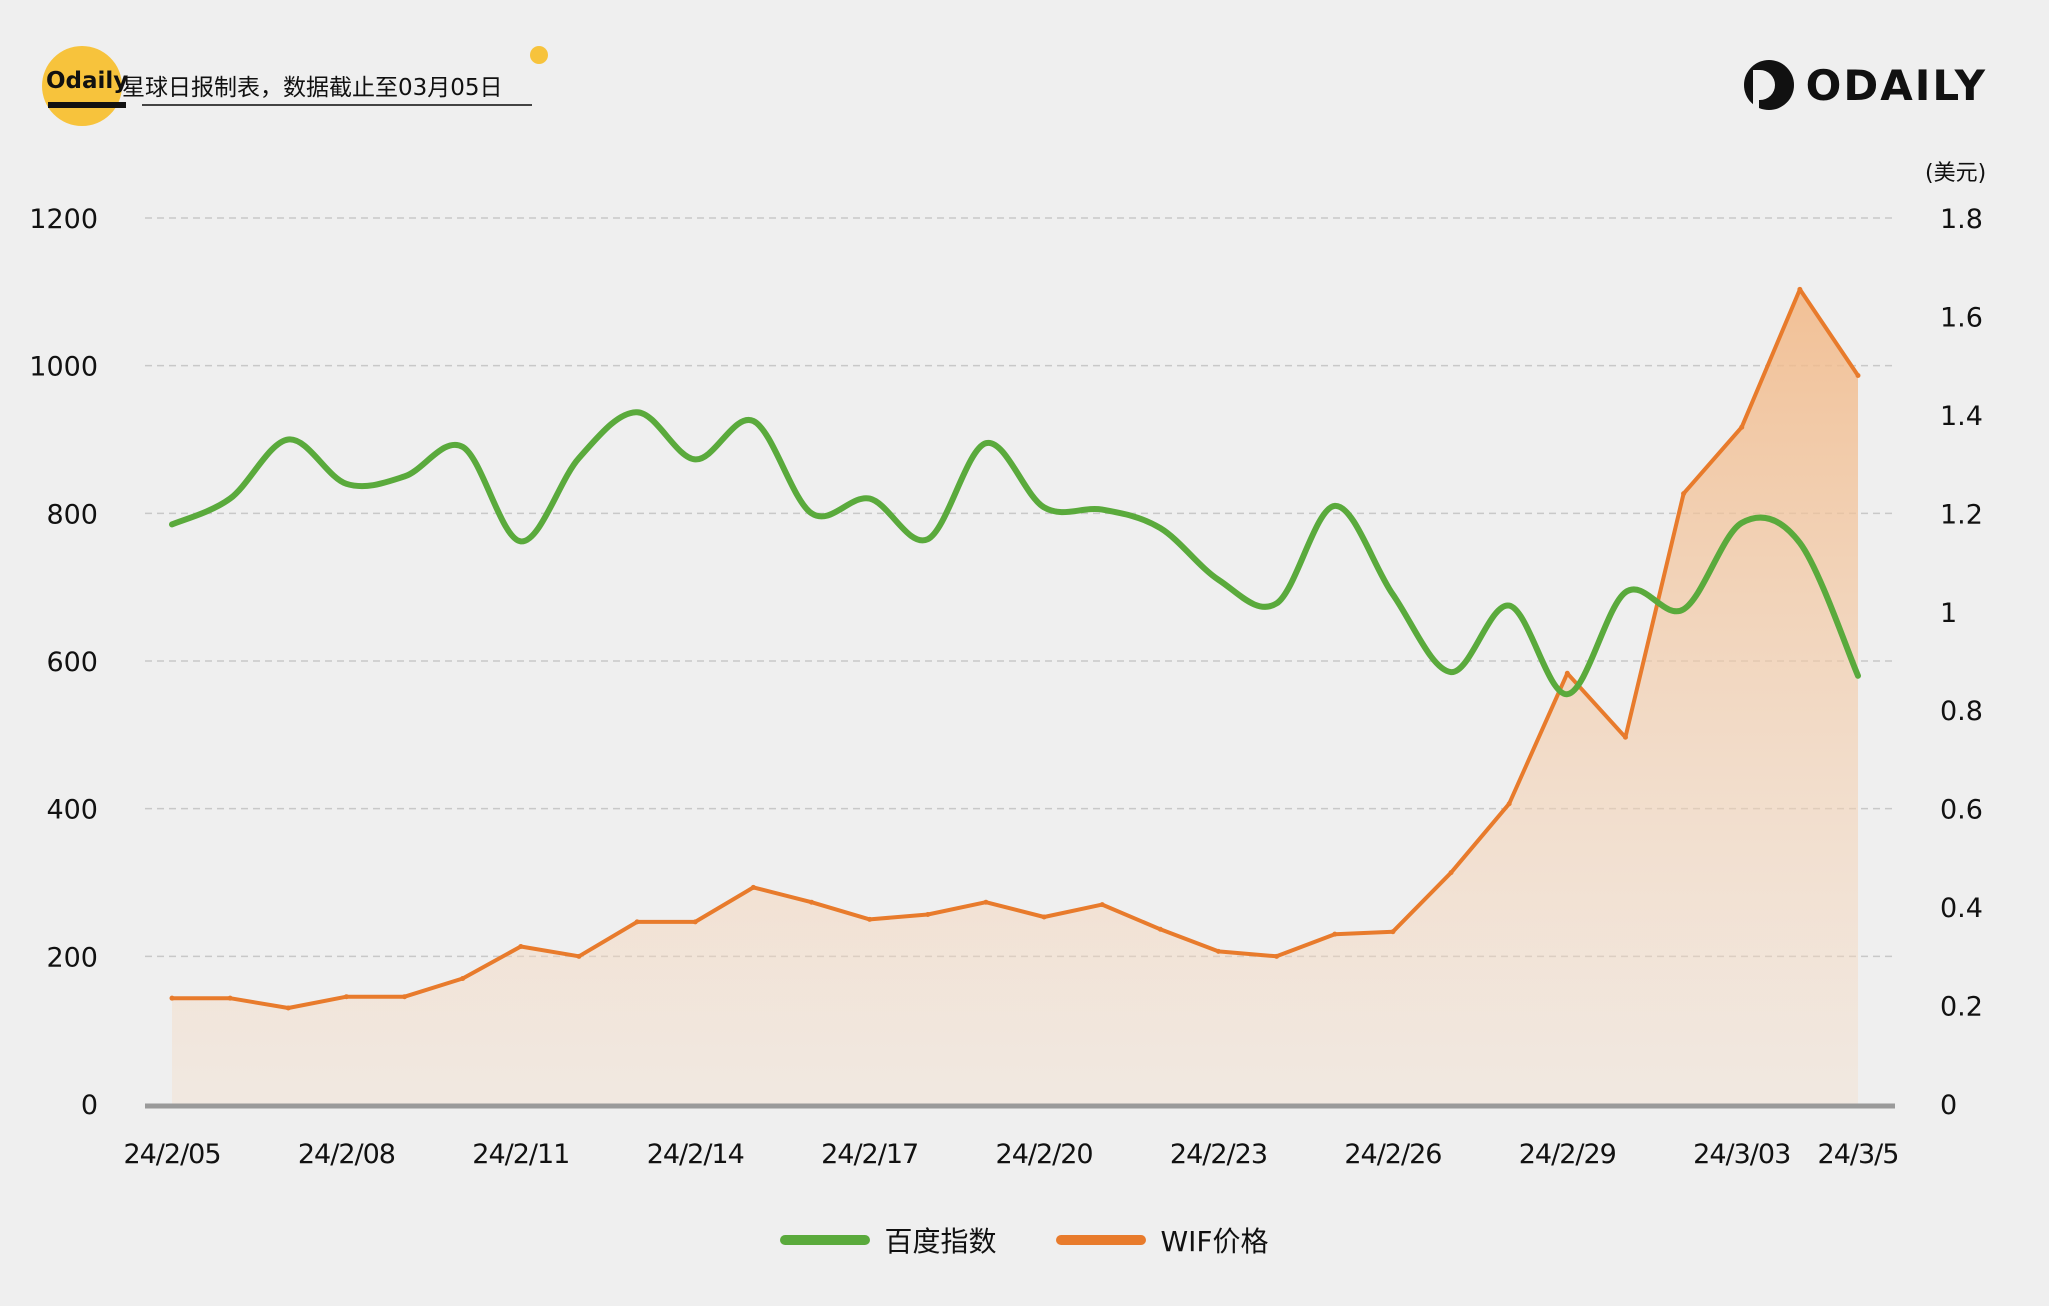 The image size is (2049, 1306). I want to click on y-left-tick-label: 800, so click(72, 514).